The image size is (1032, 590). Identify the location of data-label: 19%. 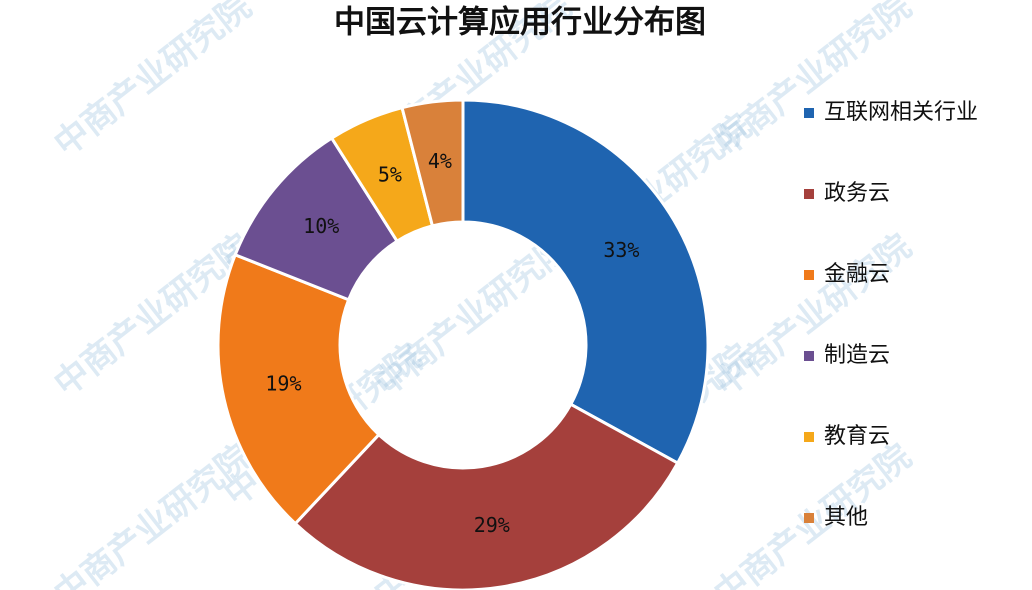
(283, 384).